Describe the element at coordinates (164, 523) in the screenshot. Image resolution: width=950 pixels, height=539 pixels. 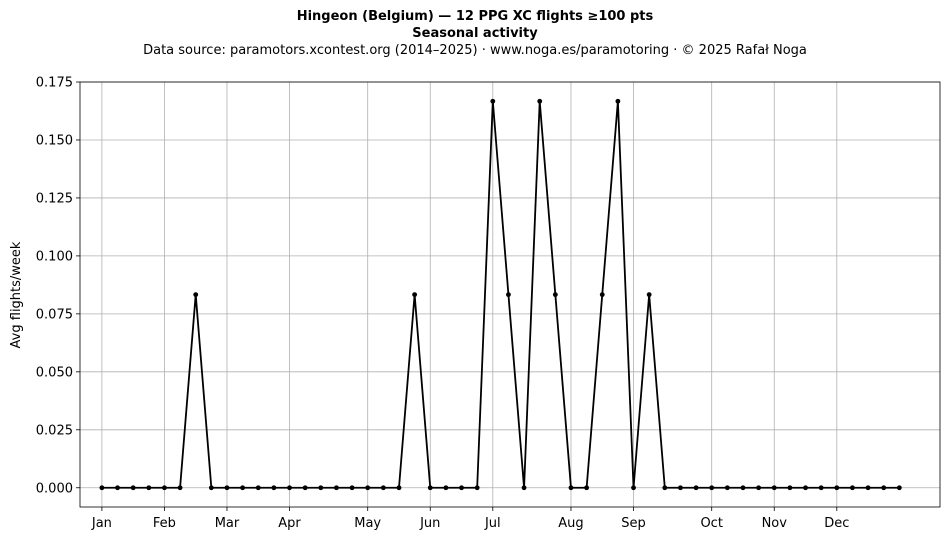
I see `x-tick-label: Feb` at that location.